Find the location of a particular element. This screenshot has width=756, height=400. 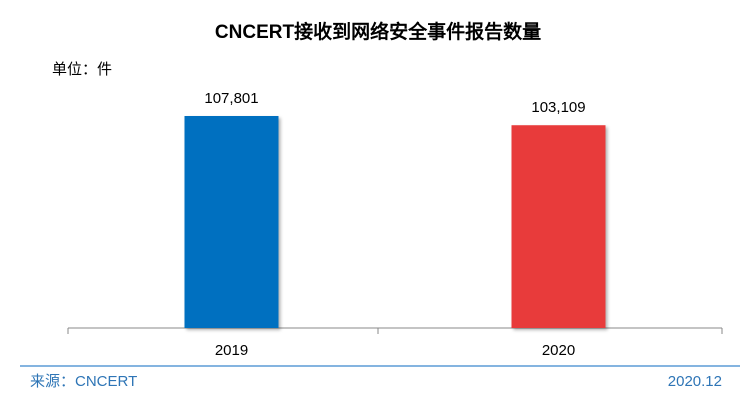

source: 来源：CNCERT is located at coordinates (83, 381).